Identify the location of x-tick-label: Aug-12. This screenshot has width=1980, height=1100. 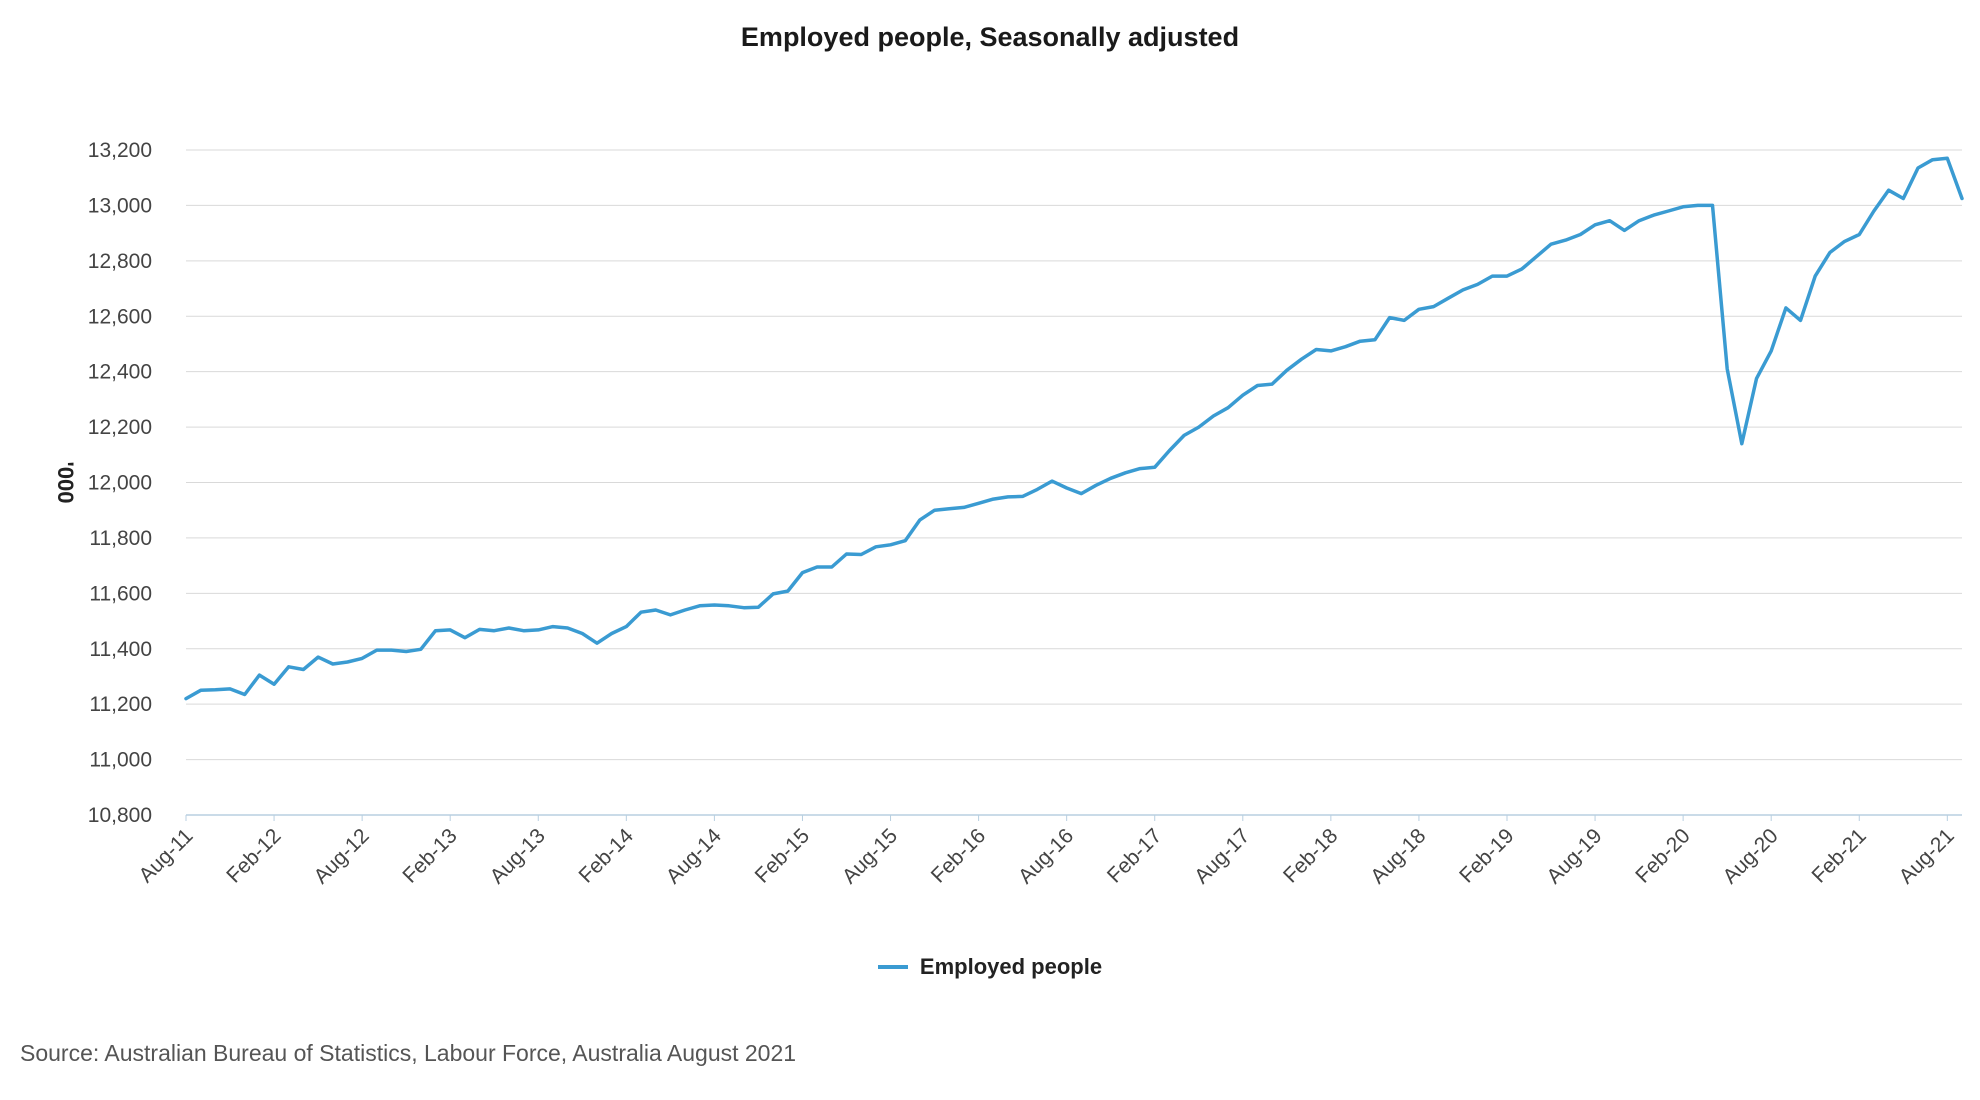
(342, 856).